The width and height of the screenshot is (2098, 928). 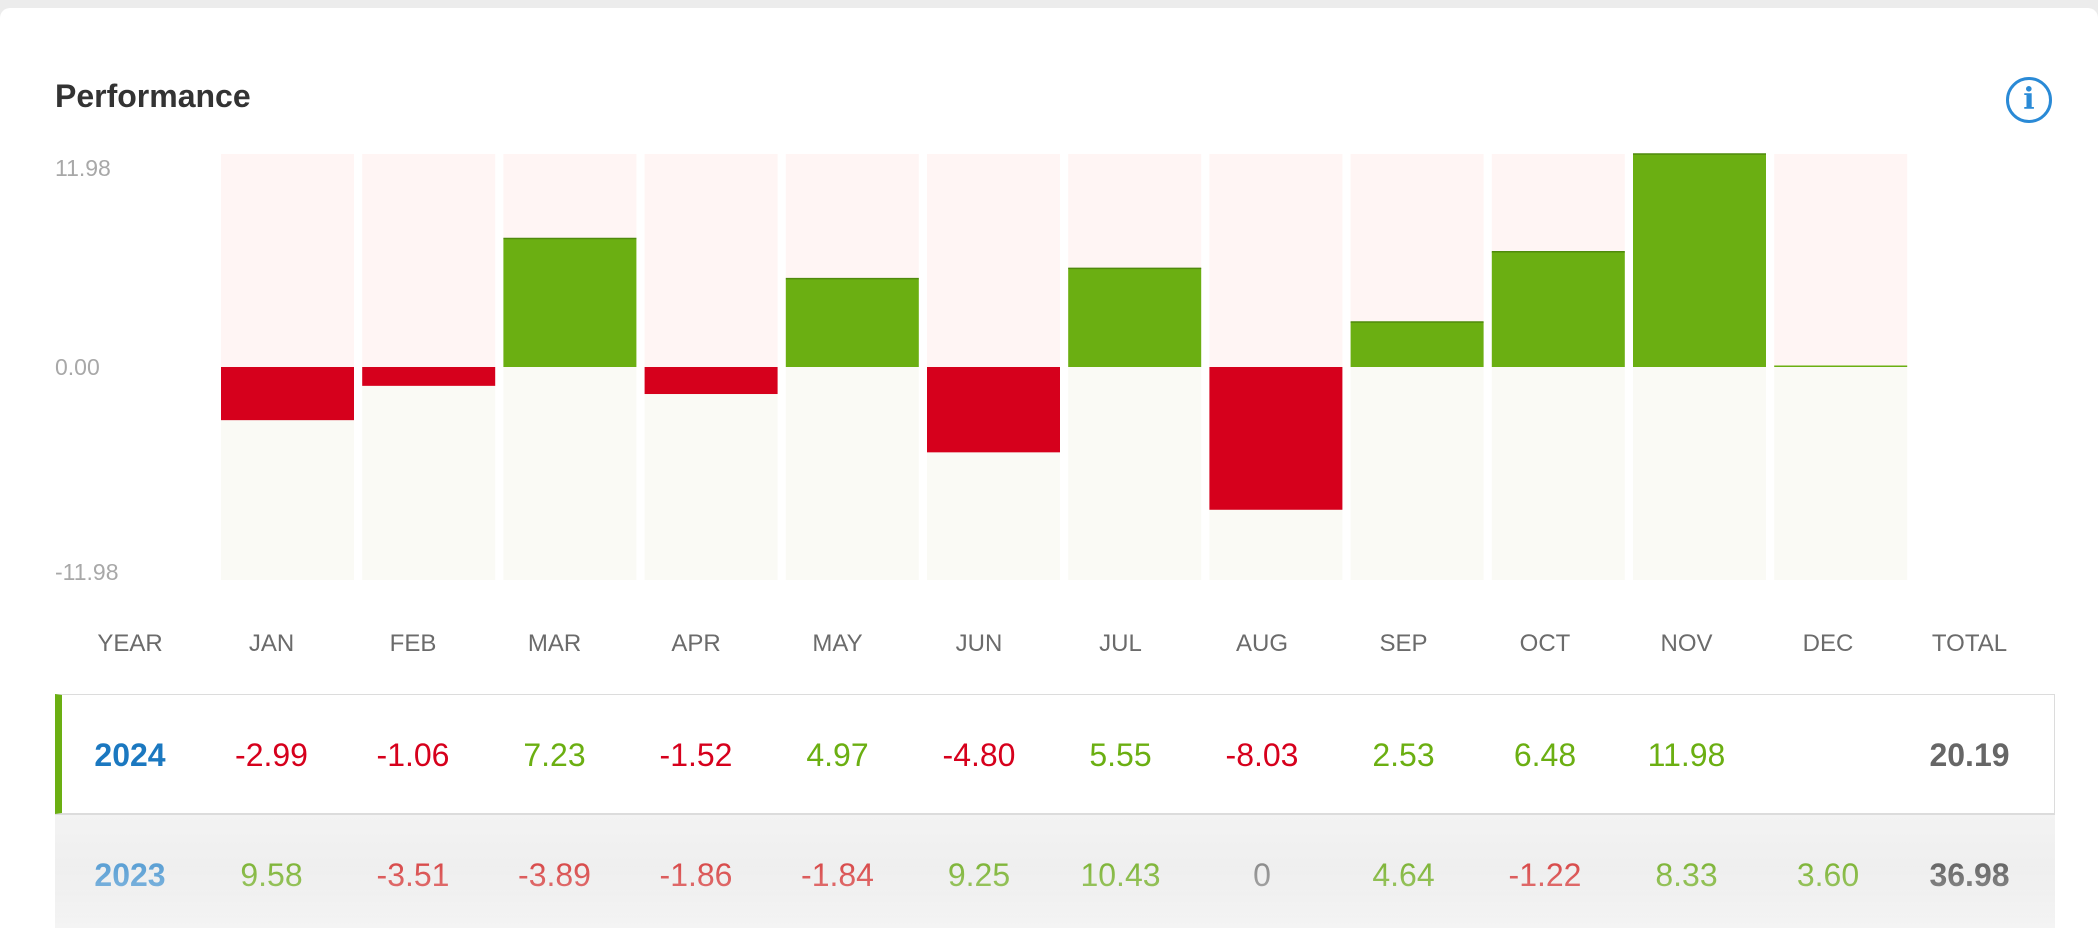 I want to click on cell-jul: 5.55, so click(x=1120, y=755).